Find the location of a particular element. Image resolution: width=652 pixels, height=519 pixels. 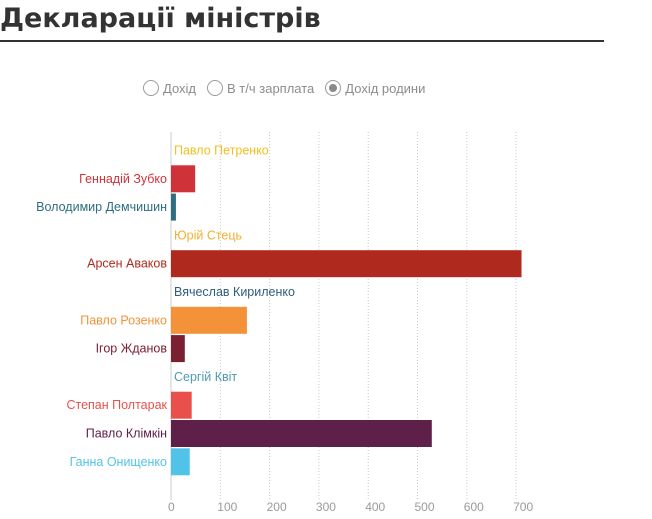

income-filter-group: Дохід В т/ч зарплата Дохід родини is located at coordinates (289, 88).